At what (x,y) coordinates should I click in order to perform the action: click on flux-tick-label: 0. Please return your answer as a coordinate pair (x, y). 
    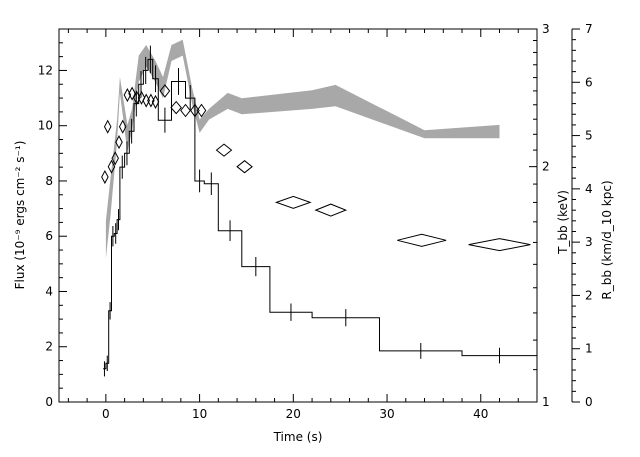
    Looking at the image, I should click on (49, 402).